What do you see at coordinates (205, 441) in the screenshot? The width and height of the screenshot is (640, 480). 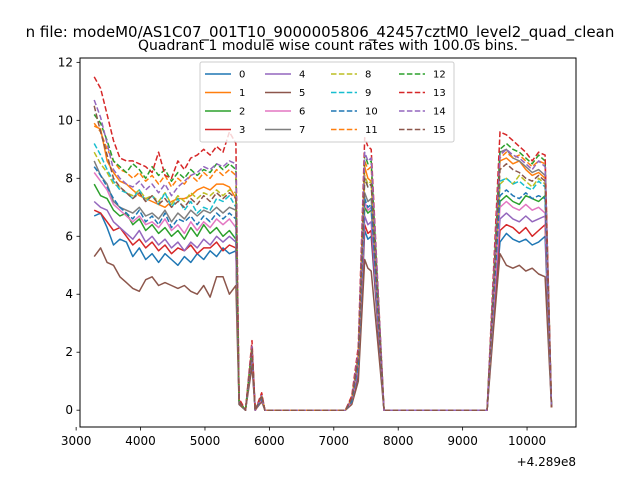 I see `x-tick-label: 5000` at bounding box center [205, 441].